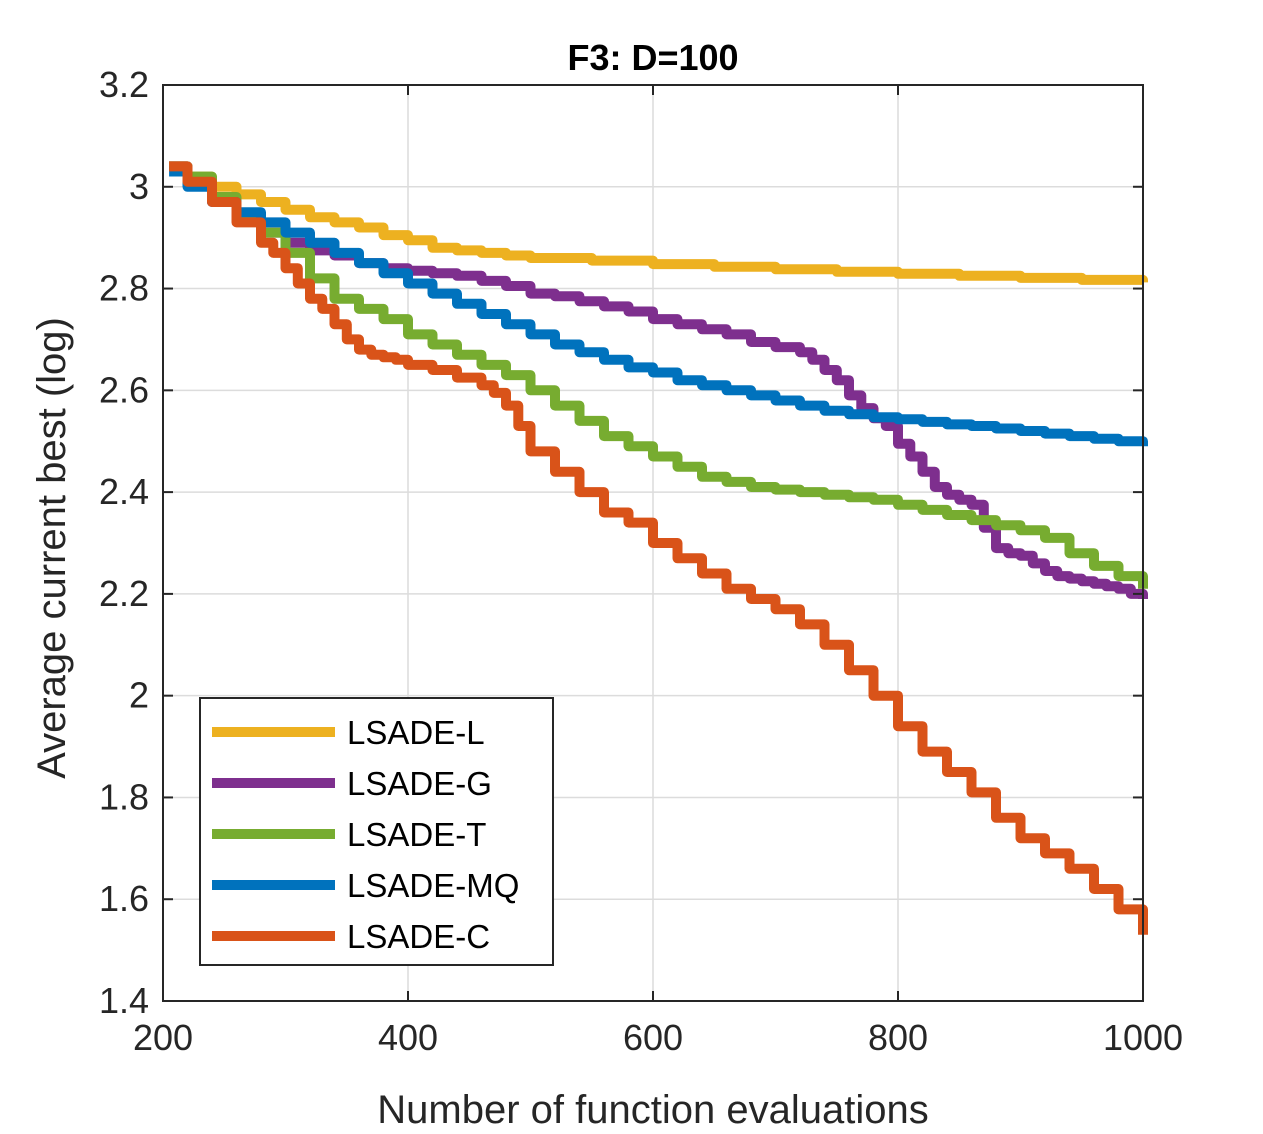 The height and width of the screenshot is (1134, 1263). What do you see at coordinates (124, 593) in the screenshot?
I see `y-tick-label: 2.2` at bounding box center [124, 593].